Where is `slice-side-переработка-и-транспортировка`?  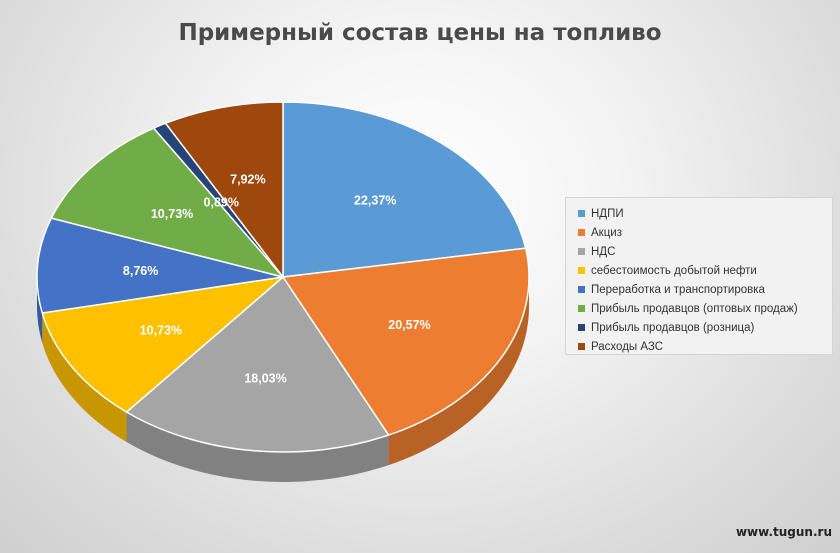 slice-side-переработка-и-транспортировка is located at coordinates (40, 310).